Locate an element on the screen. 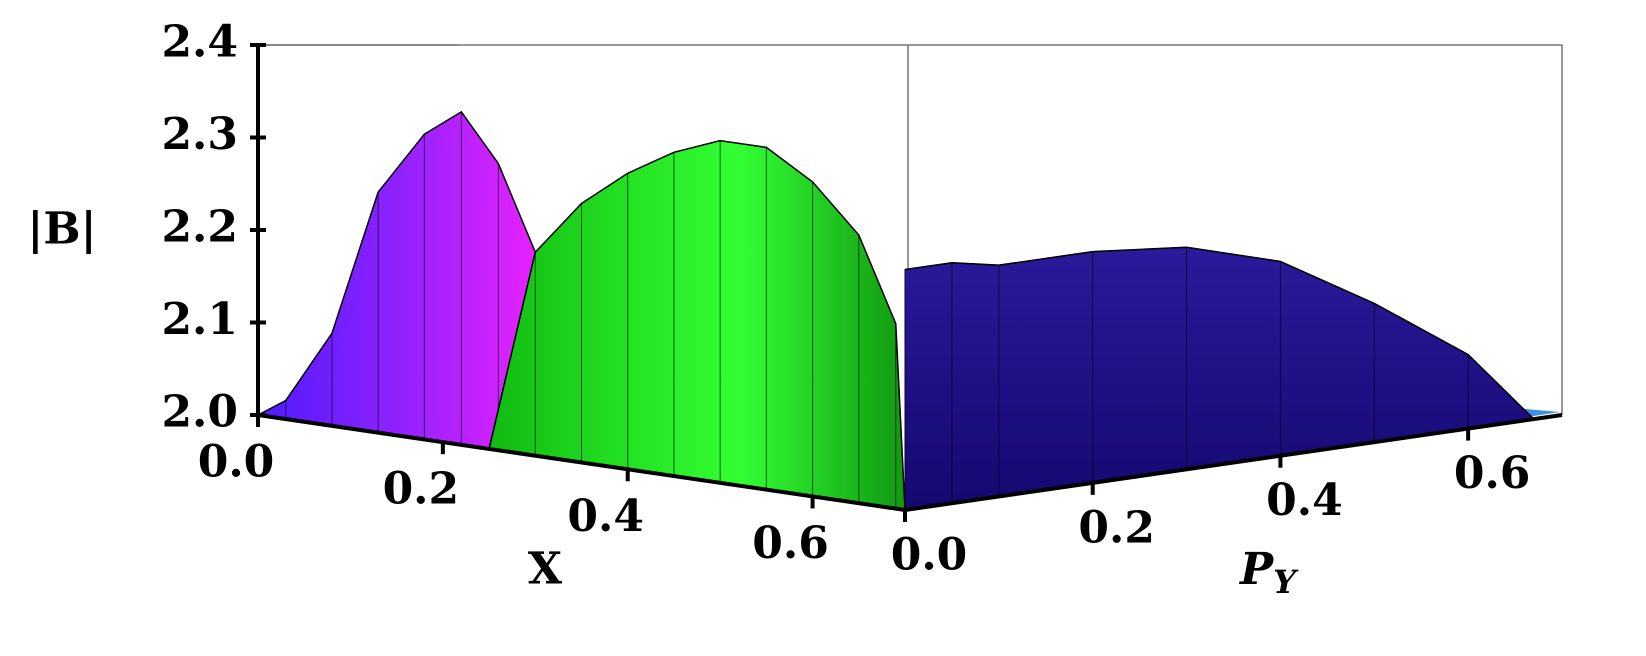 The image size is (1646, 656). z-tick-label: 2.3 is located at coordinates (199, 134).